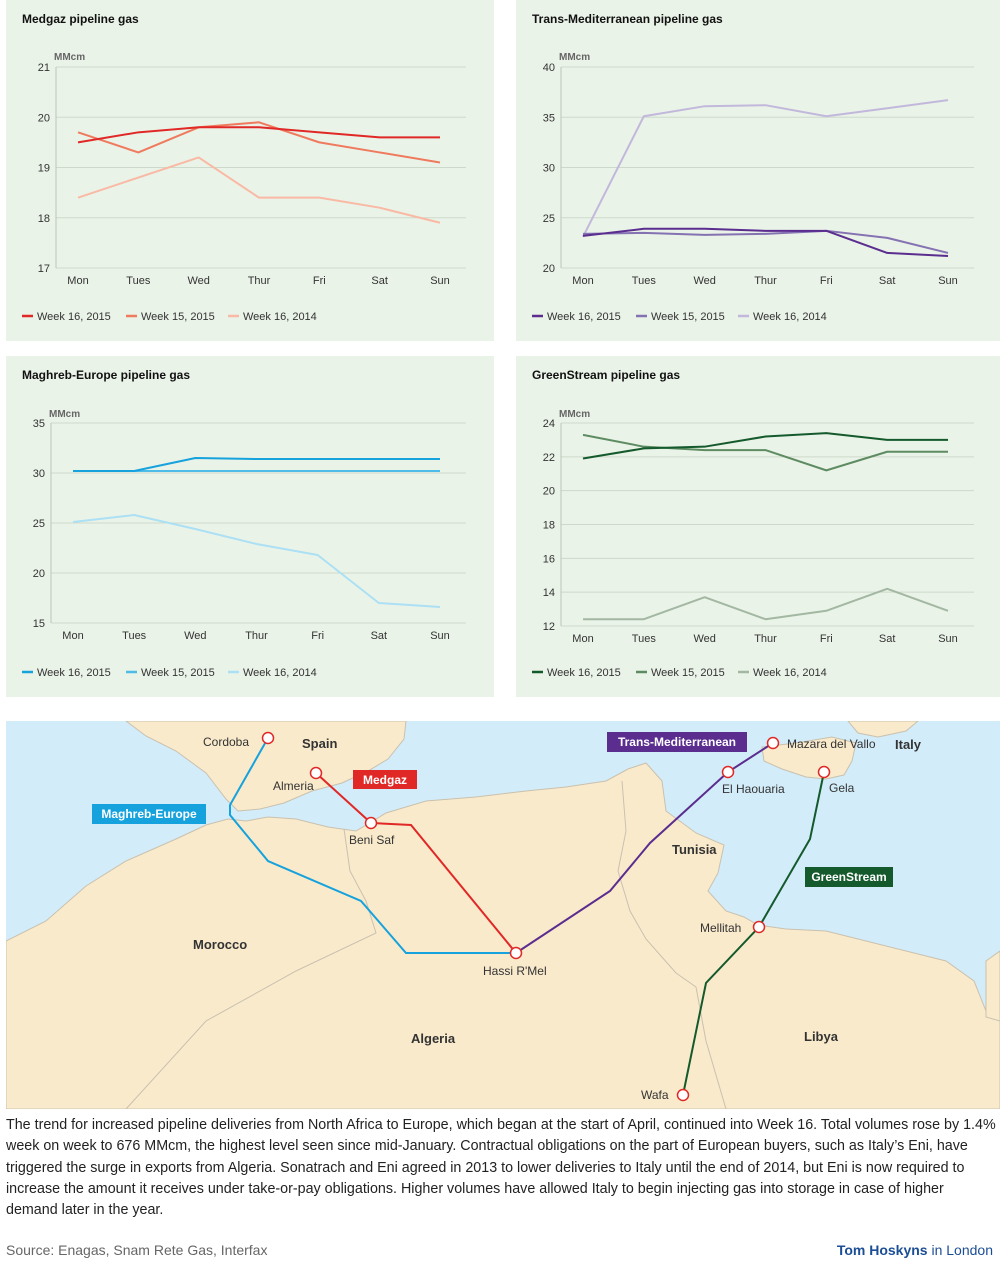 This screenshot has height=1266, width=1000. What do you see at coordinates (960, 1250) in the screenshot?
I see `byline-location: in London` at bounding box center [960, 1250].